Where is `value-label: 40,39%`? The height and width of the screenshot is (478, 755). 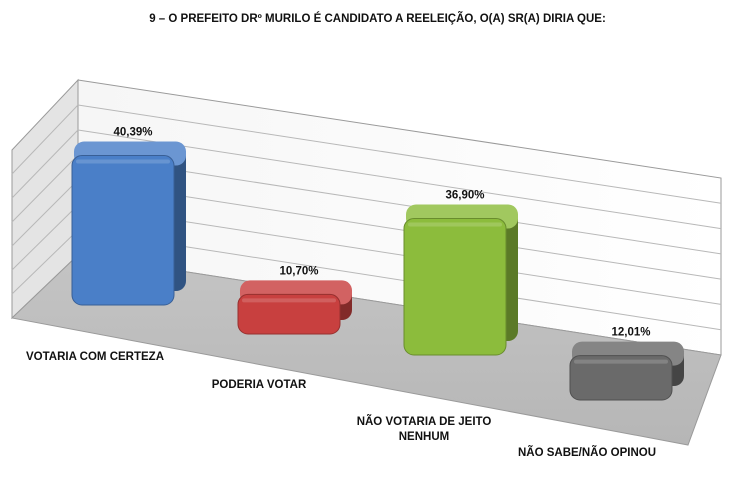
value-label: 40,39% is located at coordinates (132, 133).